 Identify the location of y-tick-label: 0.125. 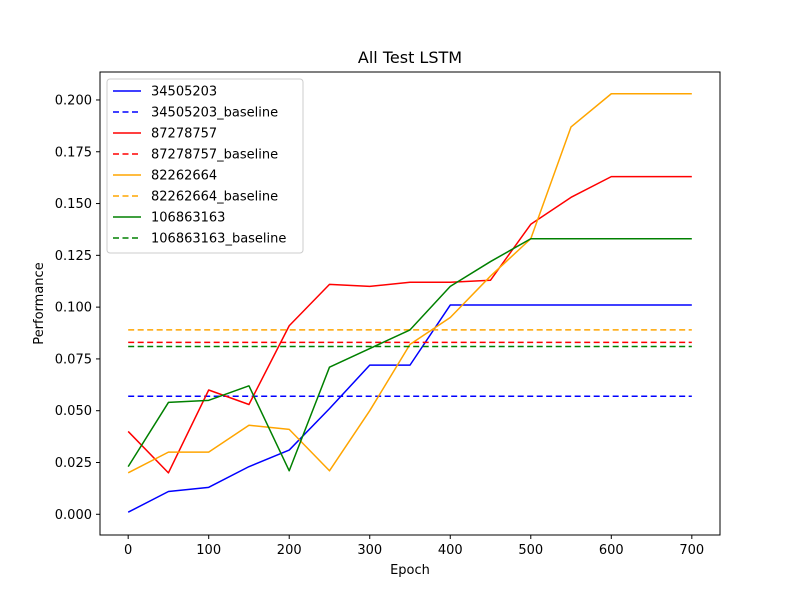
(73, 256).